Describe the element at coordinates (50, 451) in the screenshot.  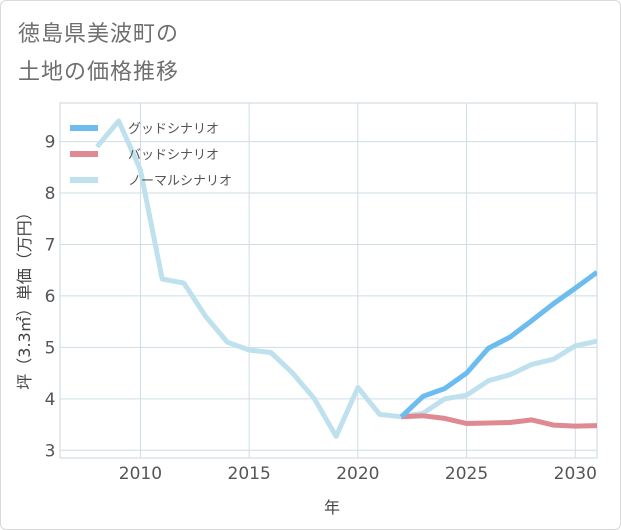
I see `y-tick-label-3: 3` at that location.